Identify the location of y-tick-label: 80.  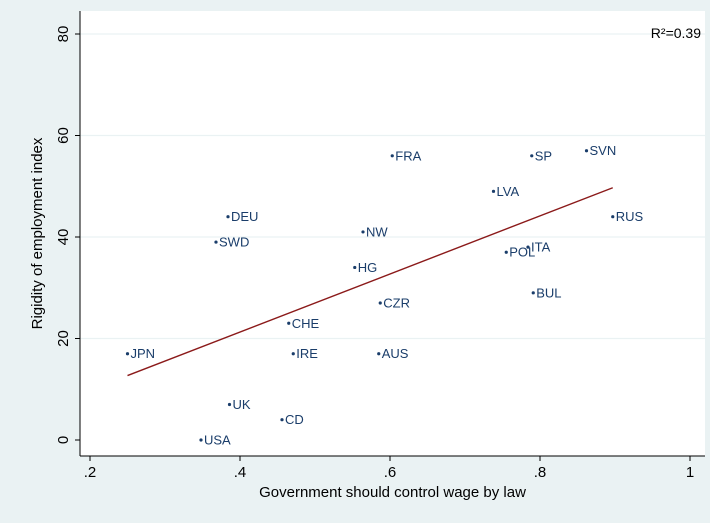
(63, 34).